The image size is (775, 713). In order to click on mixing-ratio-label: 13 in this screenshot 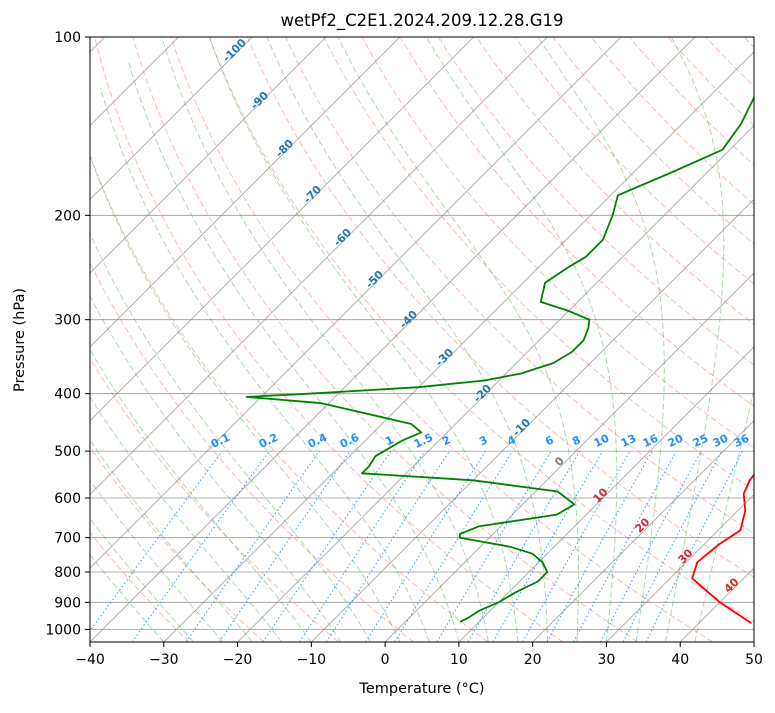, I will do `click(628, 441)`.